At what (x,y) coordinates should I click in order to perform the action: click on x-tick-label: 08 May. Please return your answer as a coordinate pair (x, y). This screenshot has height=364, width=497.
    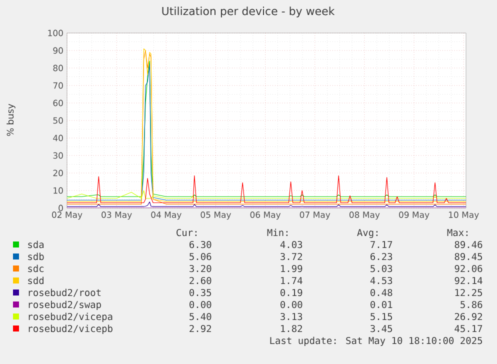
    Looking at the image, I should click on (364, 216).